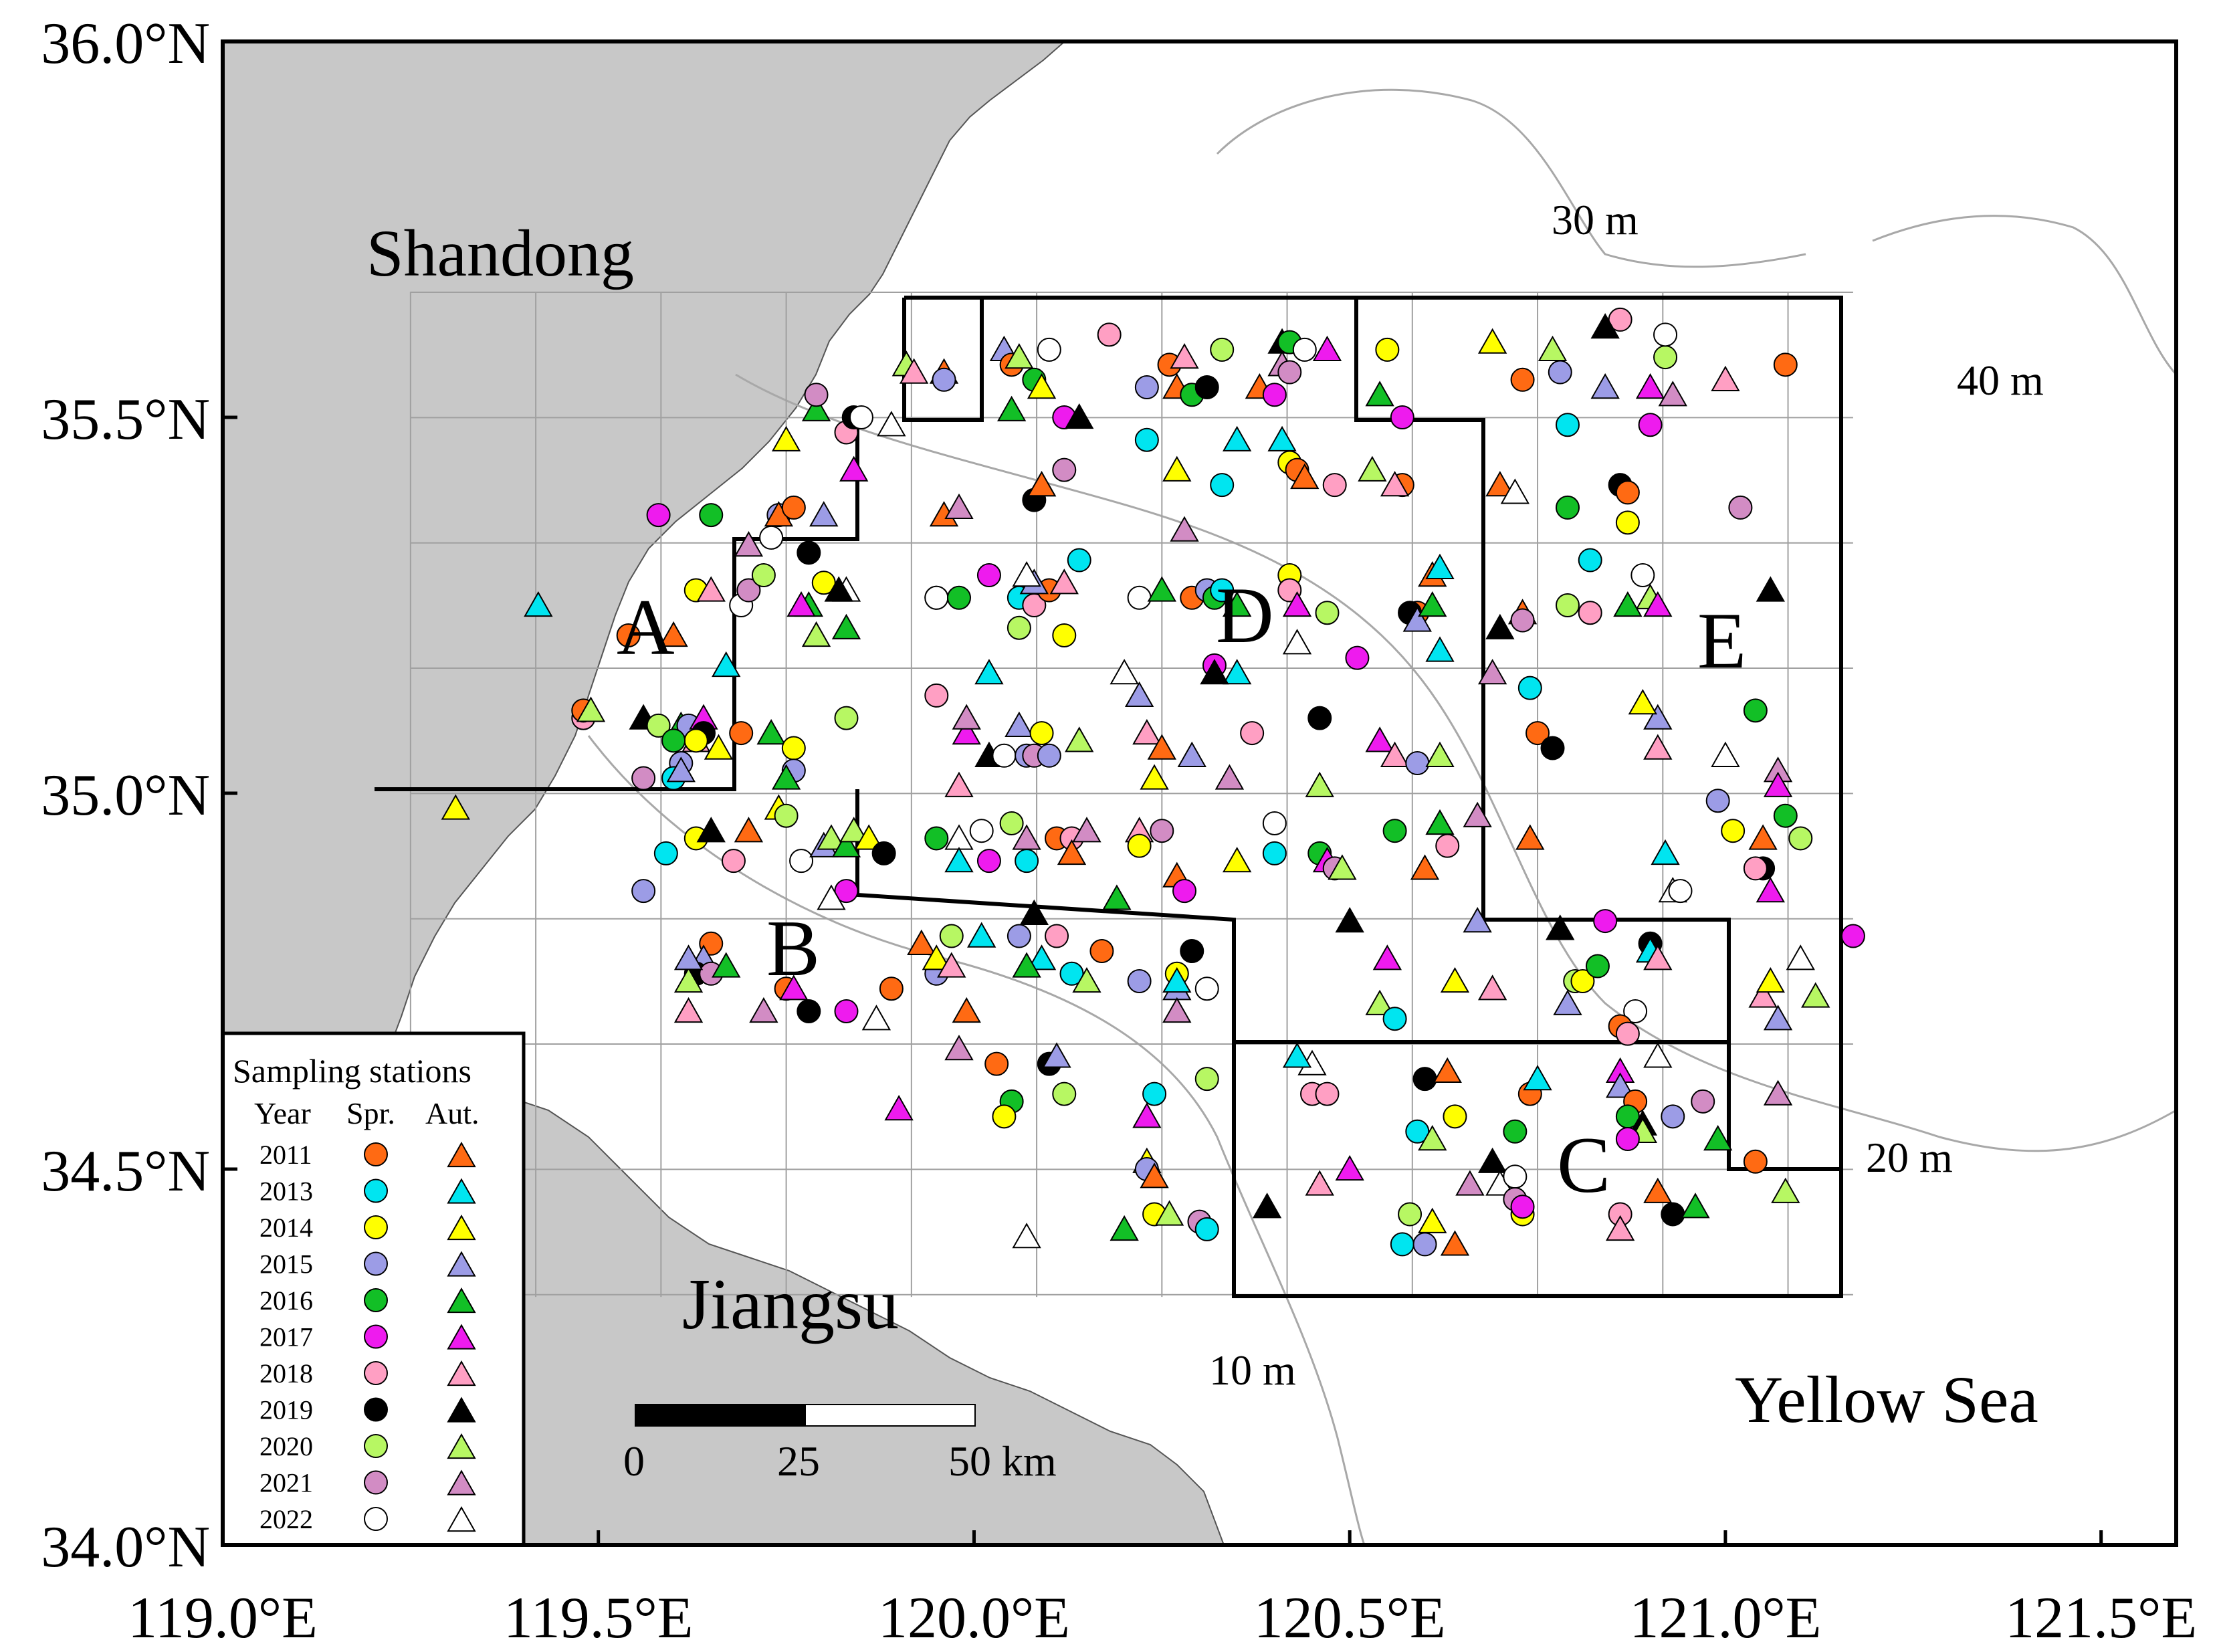  What do you see at coordinates (2000, 380) in the screenshot?
I see `isobath-label-40m: 40 m` at bounding box center [2000, 380].